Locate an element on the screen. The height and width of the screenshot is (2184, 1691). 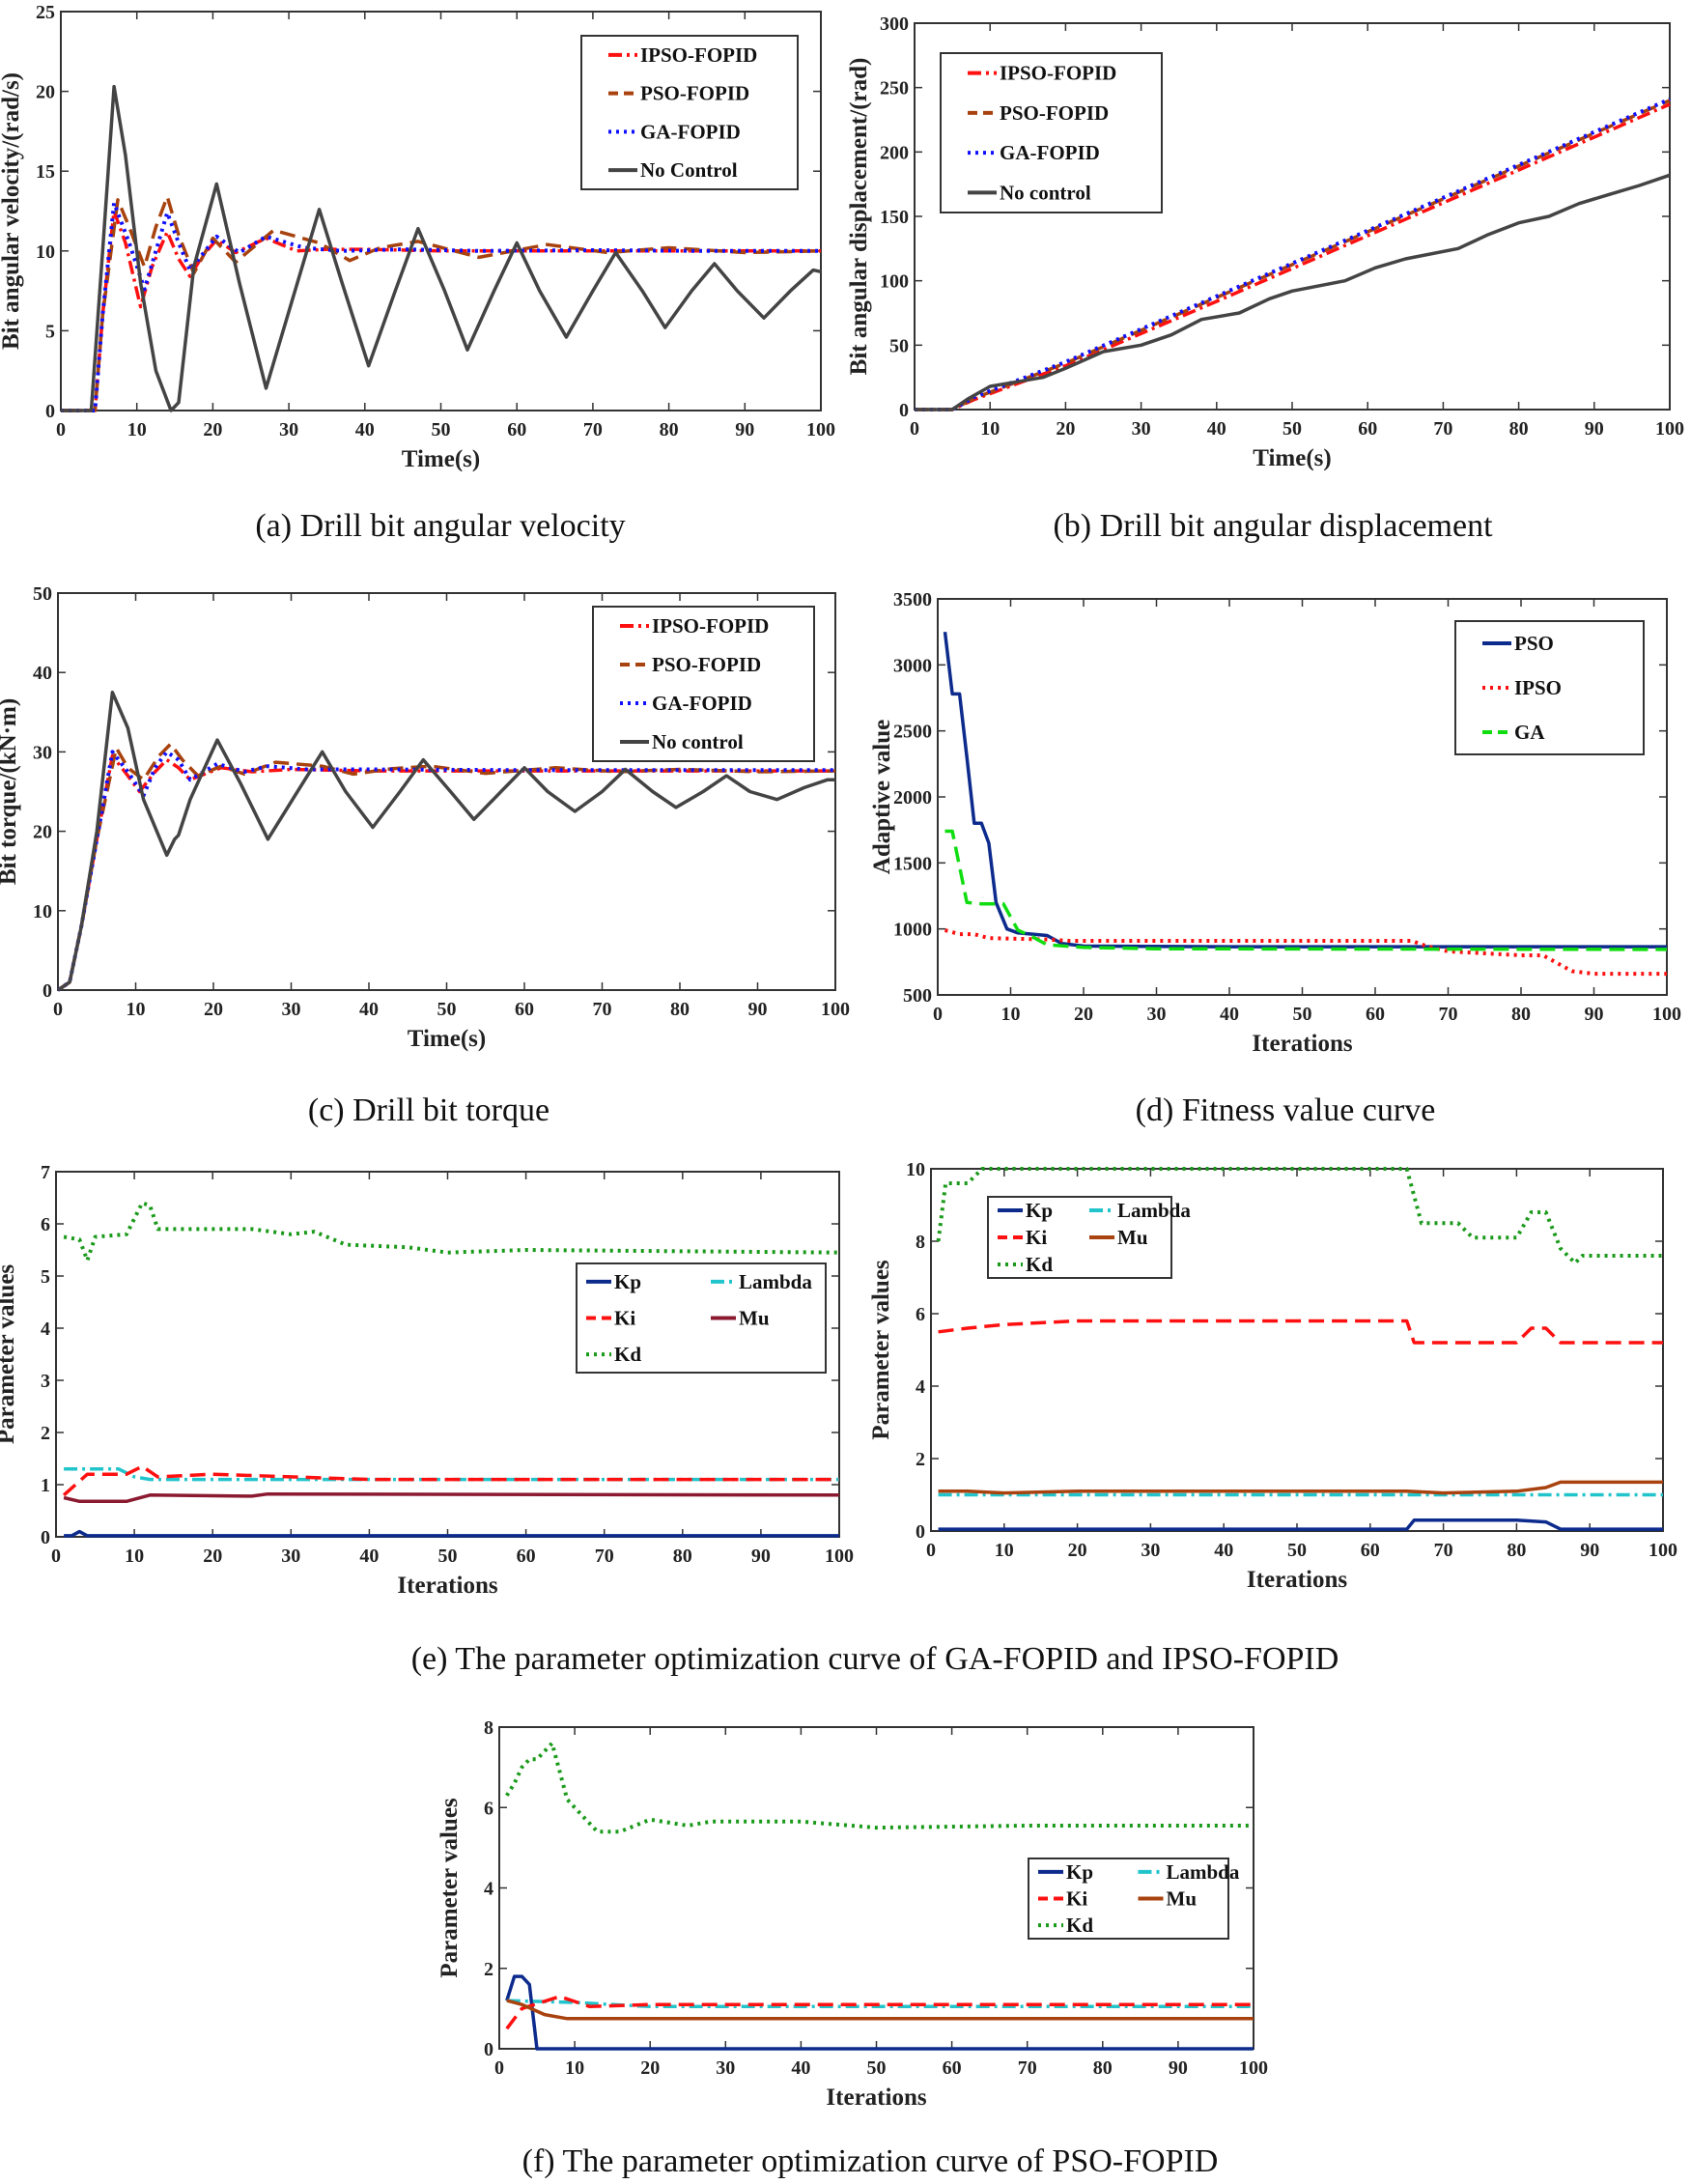
legend-label: PSO is located at coordinates (1534, 644).